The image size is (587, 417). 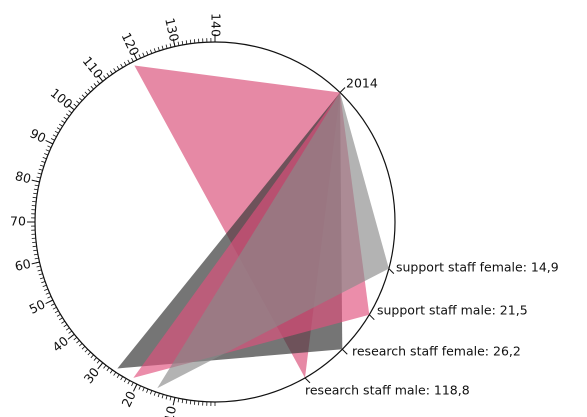 I want to click on tick-label: 130, so click(x=172, y=29).